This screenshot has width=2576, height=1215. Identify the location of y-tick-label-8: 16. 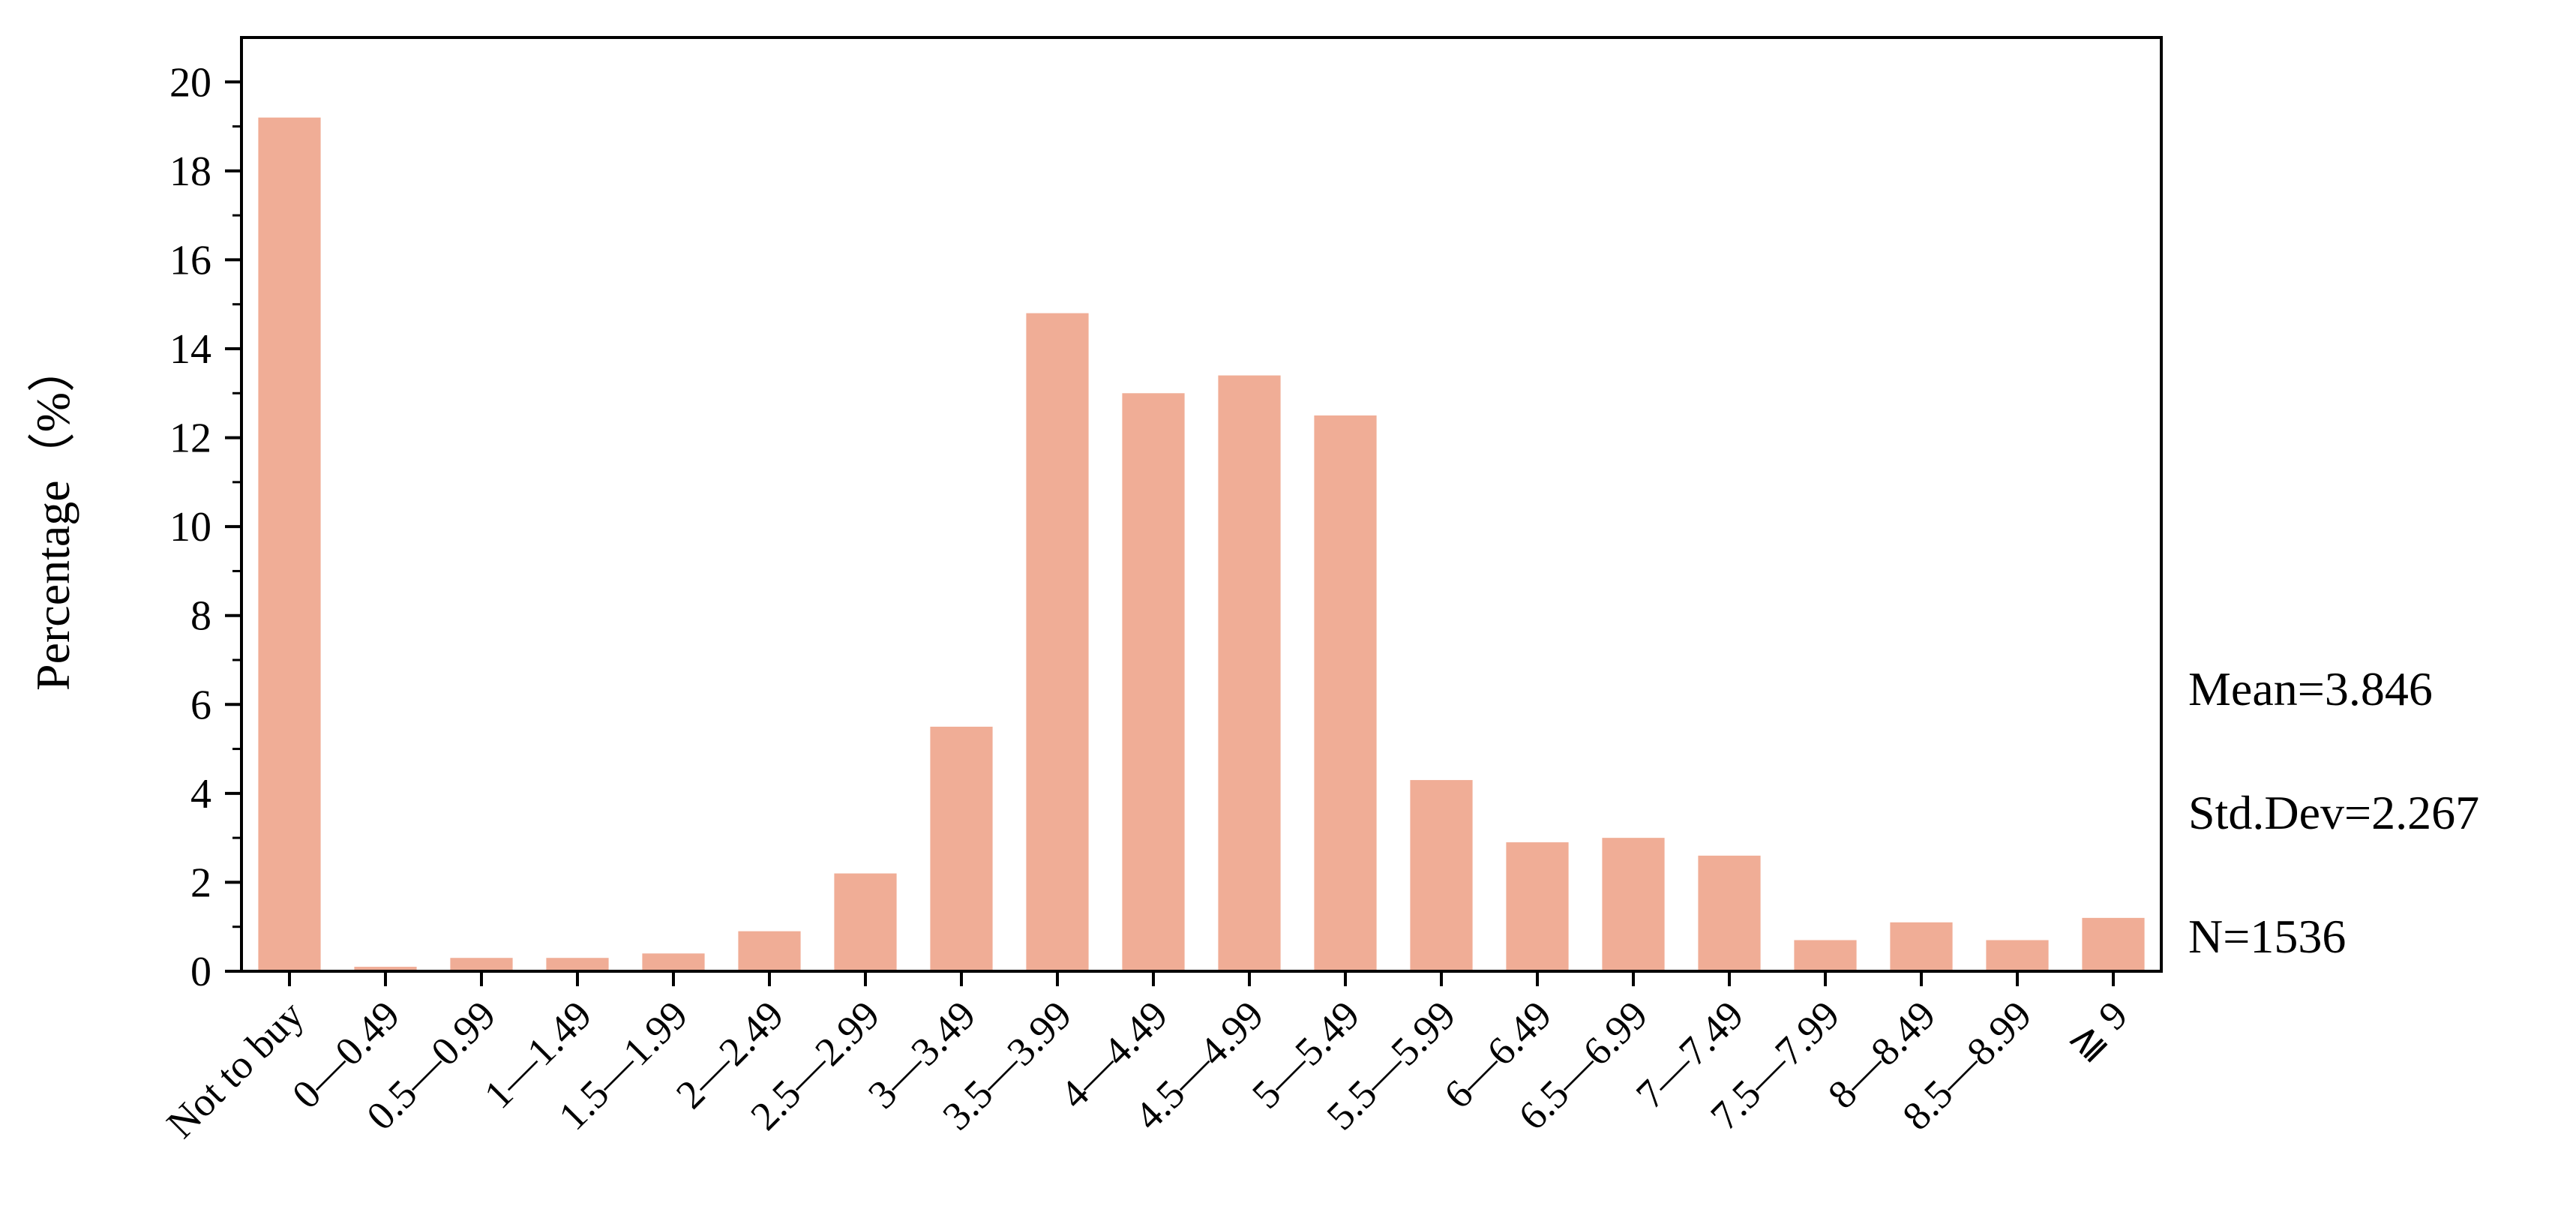
(190, 260).